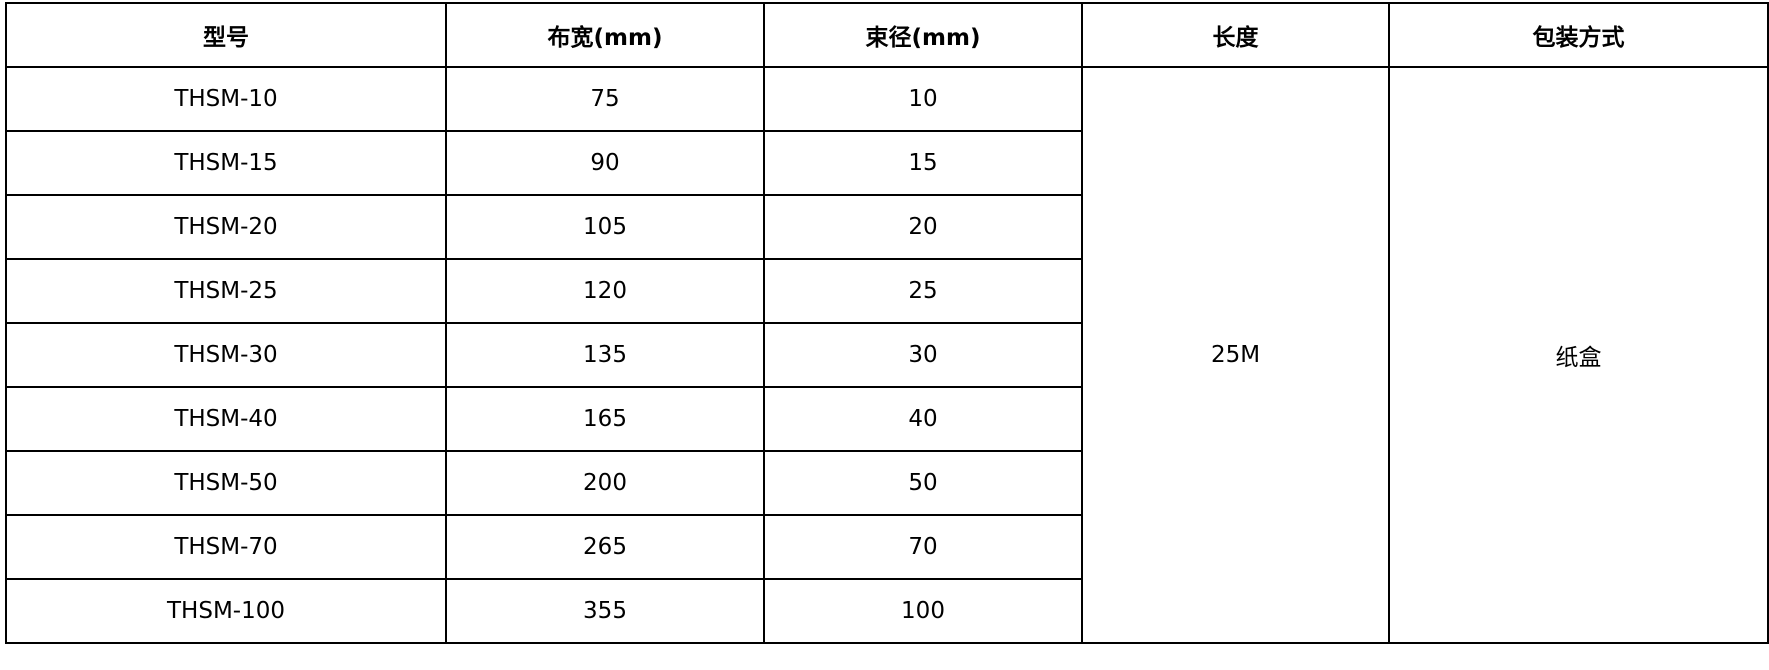 This screenshot has height=670, width=1769. Describe the element at coordinates (605, 419) in the screenshot. I see `width-cell: 165` at that location.